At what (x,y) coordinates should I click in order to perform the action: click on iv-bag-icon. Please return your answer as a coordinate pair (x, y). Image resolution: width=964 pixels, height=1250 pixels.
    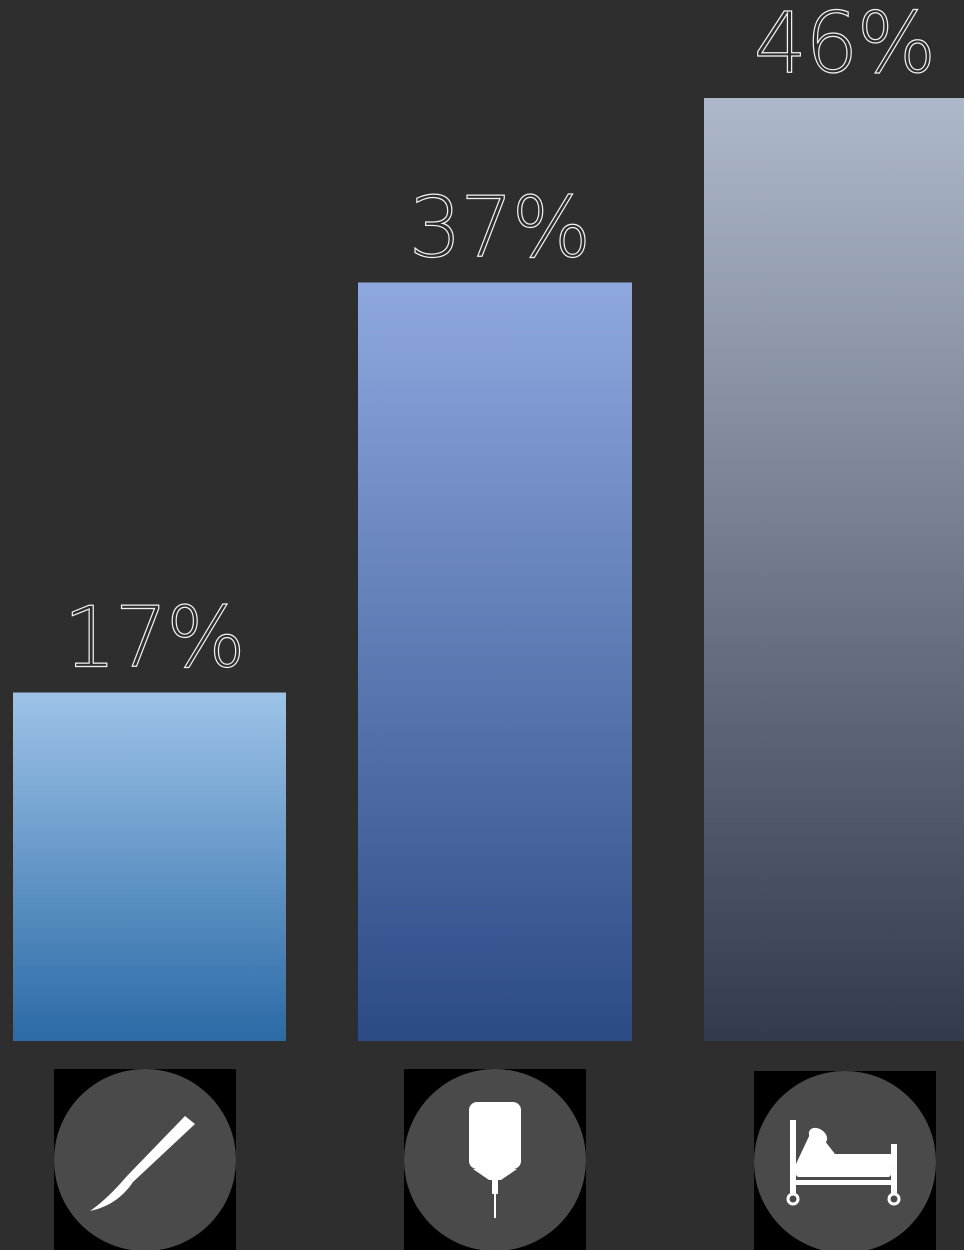
    Looking at the image, I should click on (495, 1159).